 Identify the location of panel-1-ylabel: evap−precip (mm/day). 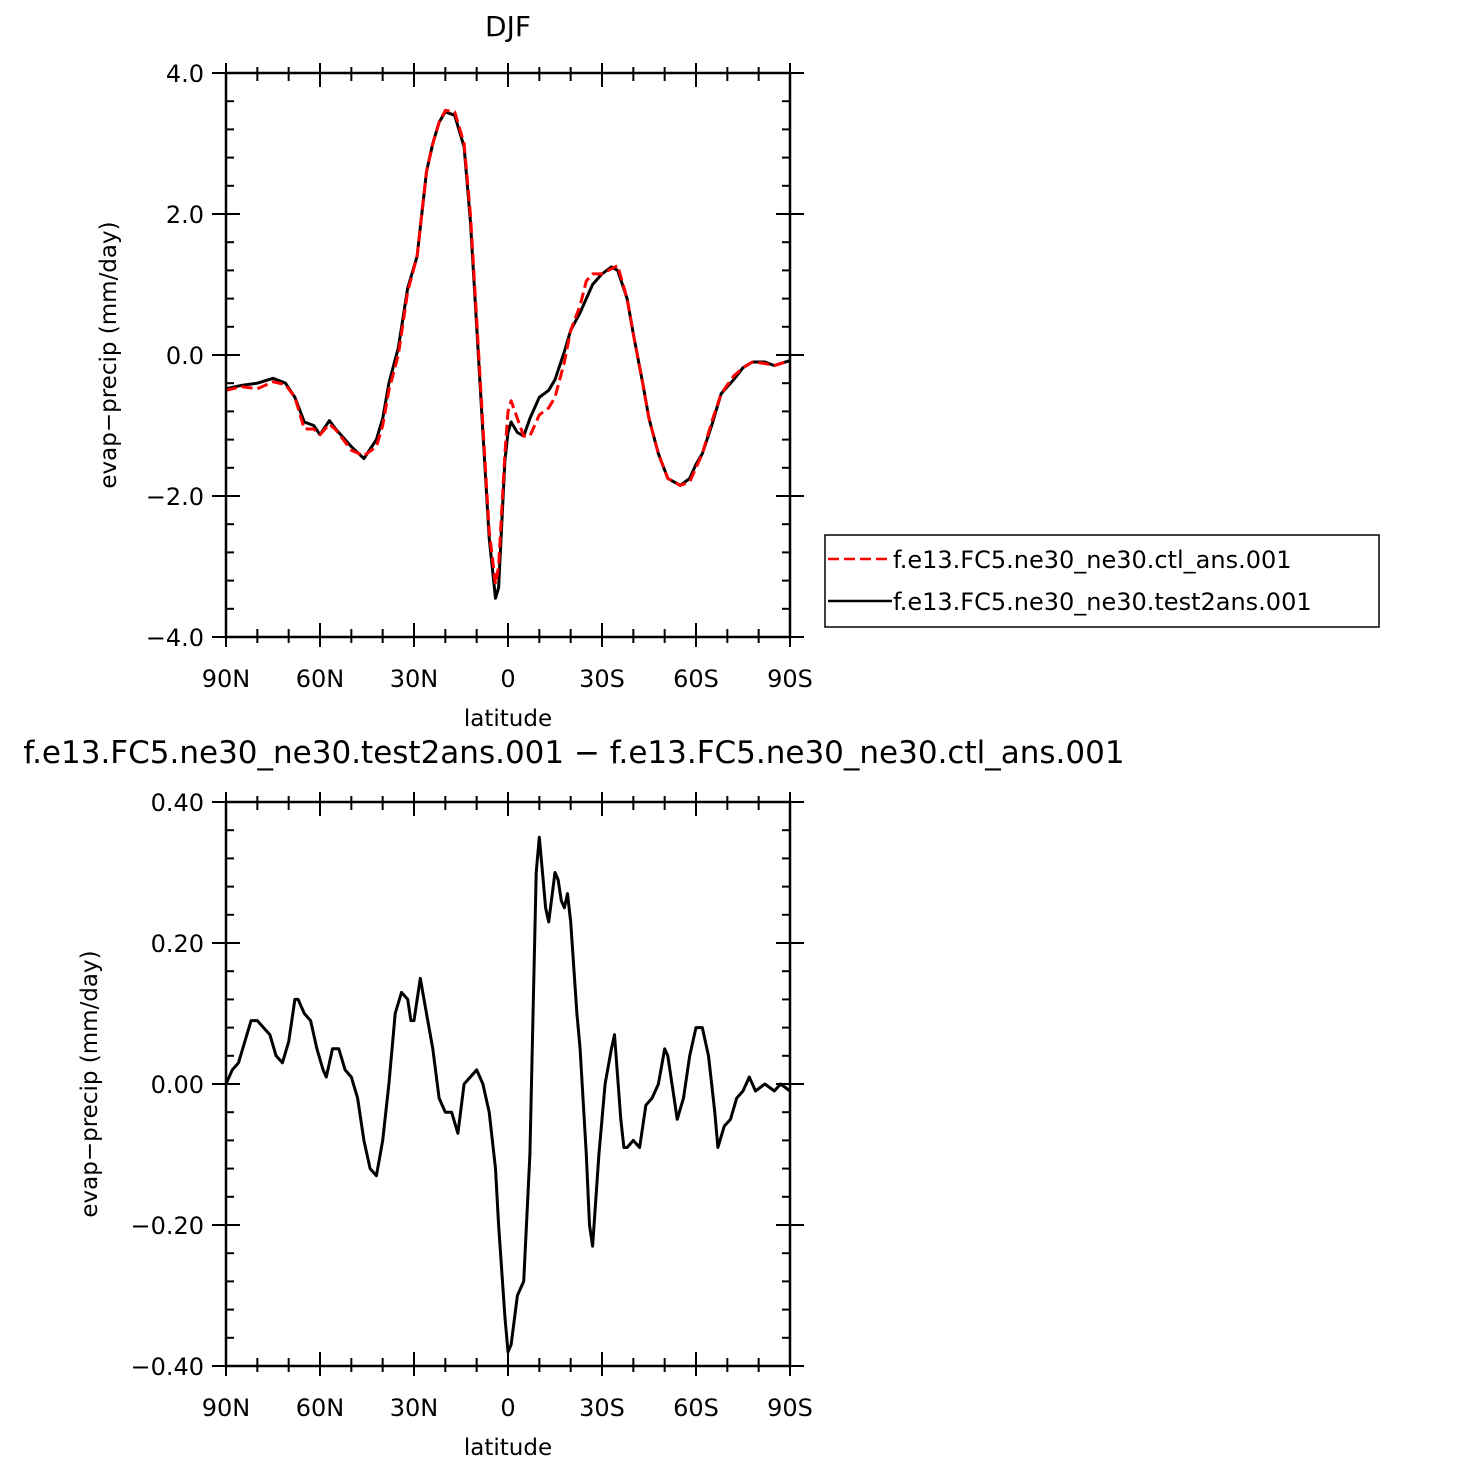
(109, 354).